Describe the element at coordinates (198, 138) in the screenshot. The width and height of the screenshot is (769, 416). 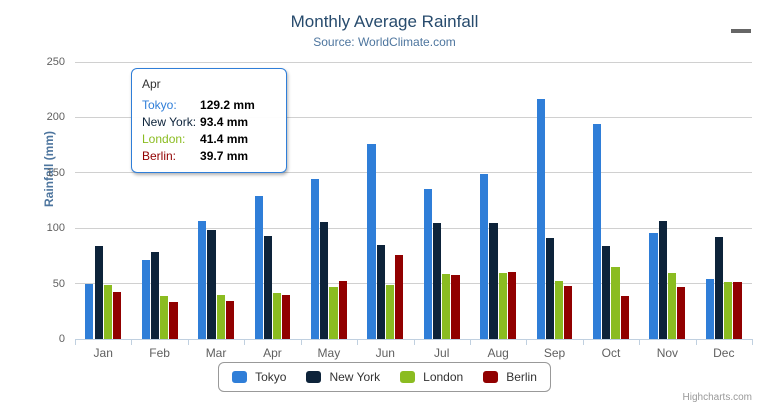
I see `tooltip-row-london: London: 41.4 mm` at that location.